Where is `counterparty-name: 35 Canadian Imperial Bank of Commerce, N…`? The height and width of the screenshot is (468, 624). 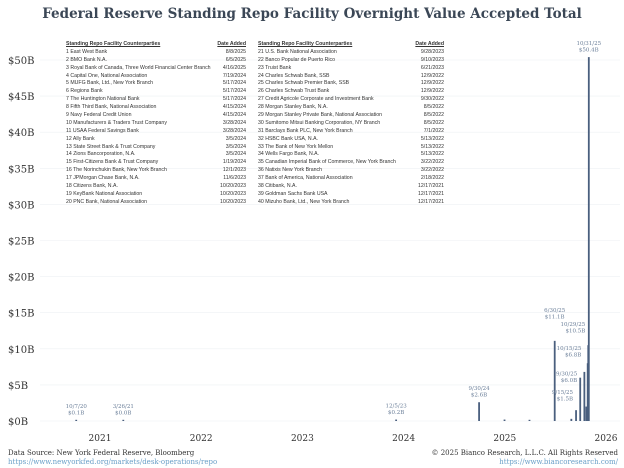
counterparty-name: 35 Canadian Imperial Bank of Commerce, N… is located at coordinates (327, 162).